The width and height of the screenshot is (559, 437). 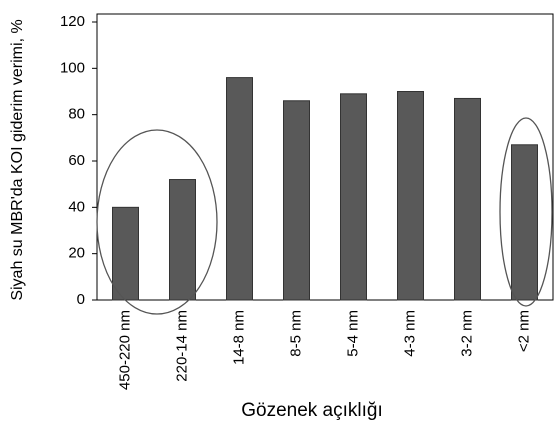 I want to click on x-tick-label: 8-5 nm, so click(x=295, y=333).